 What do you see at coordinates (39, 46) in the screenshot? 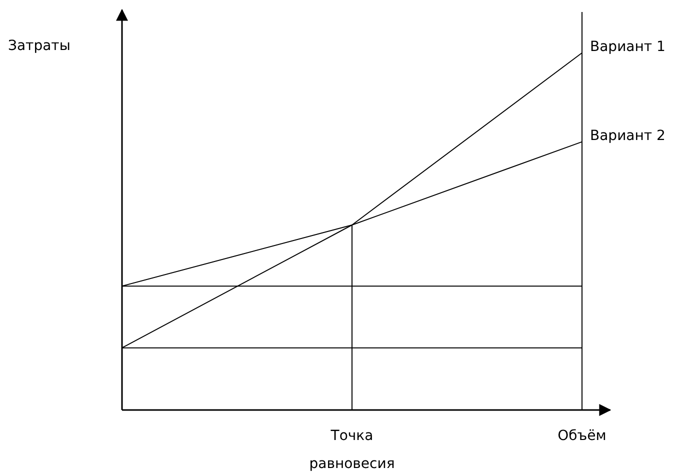
I see `y-axis-title: Затраты` at bounding box center [39, 46].